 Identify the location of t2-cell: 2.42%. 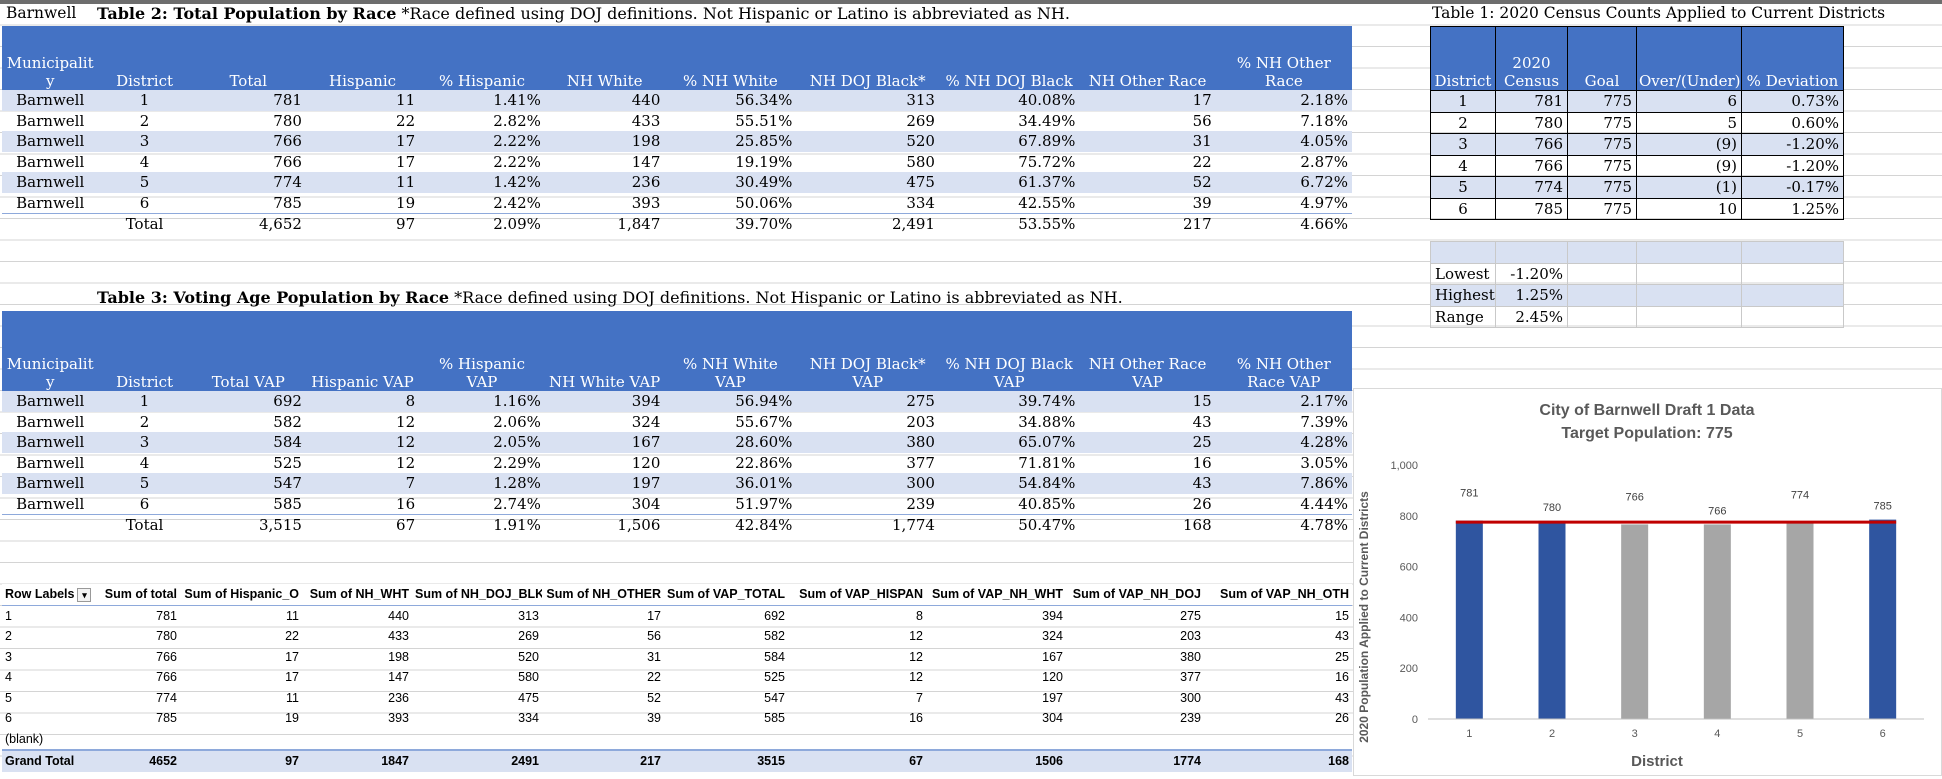
(517, 202).